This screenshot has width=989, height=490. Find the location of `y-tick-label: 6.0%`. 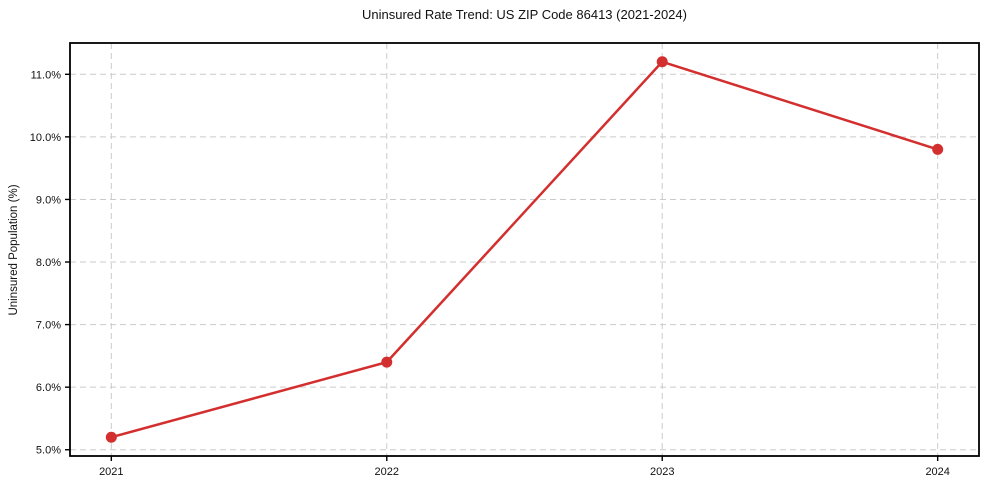

y-tick-label: 6.0% is located at coordinates (48, 388).